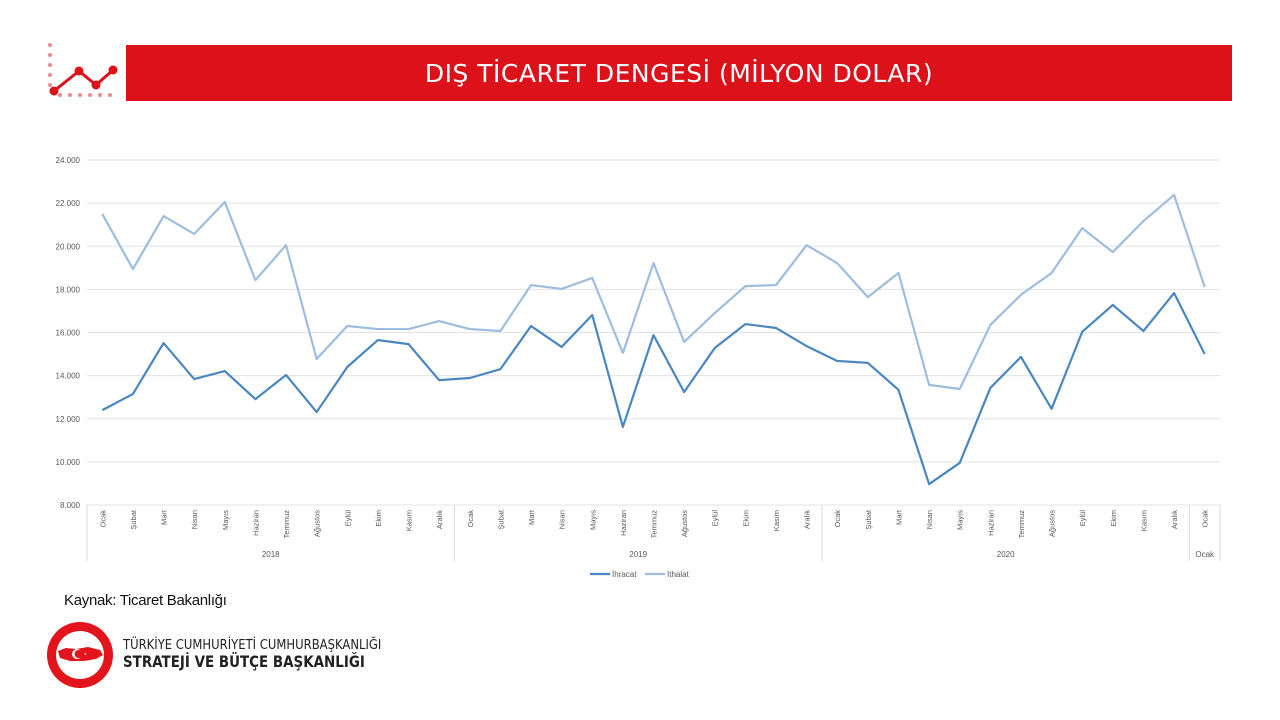 The width and height of the screenshot is (1280, 720). I want to click on y-tick-label: 16.000, so click(68, 333).